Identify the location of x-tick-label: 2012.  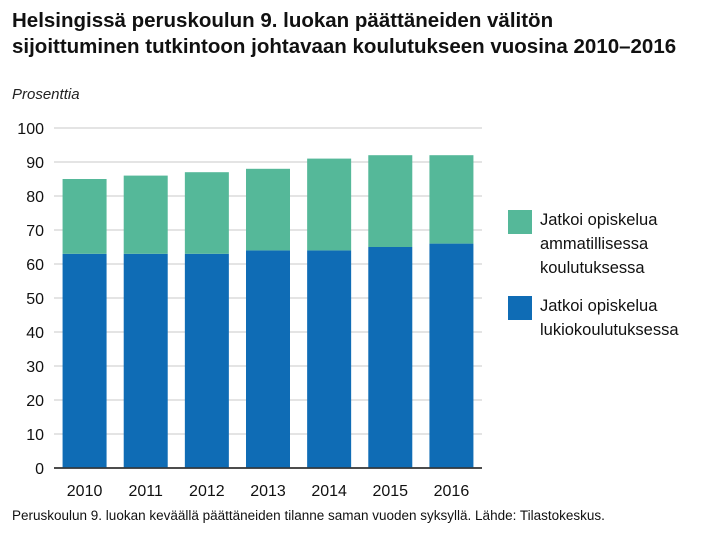
(207, 491).